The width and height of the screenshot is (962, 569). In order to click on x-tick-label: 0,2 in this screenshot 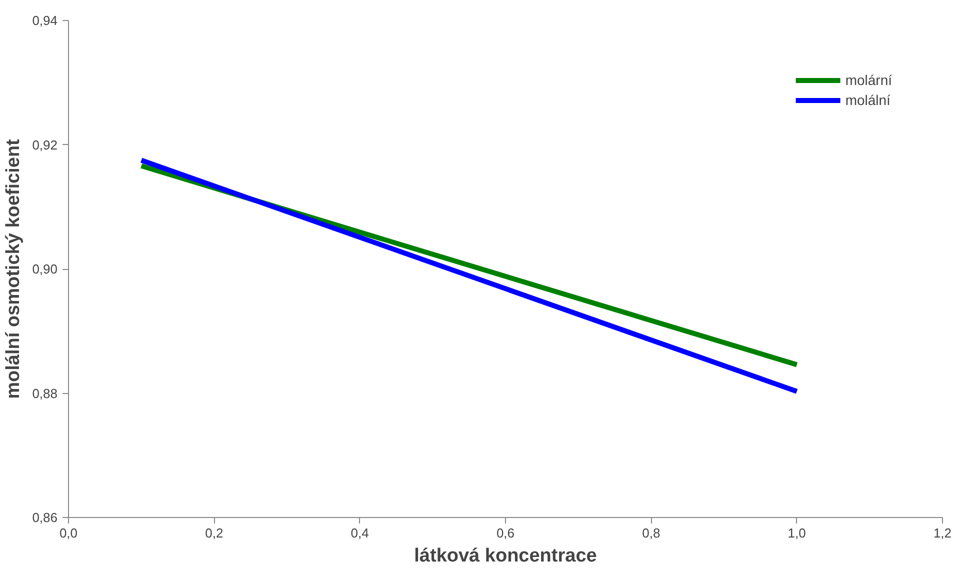, I will do `click(214, 533)`.